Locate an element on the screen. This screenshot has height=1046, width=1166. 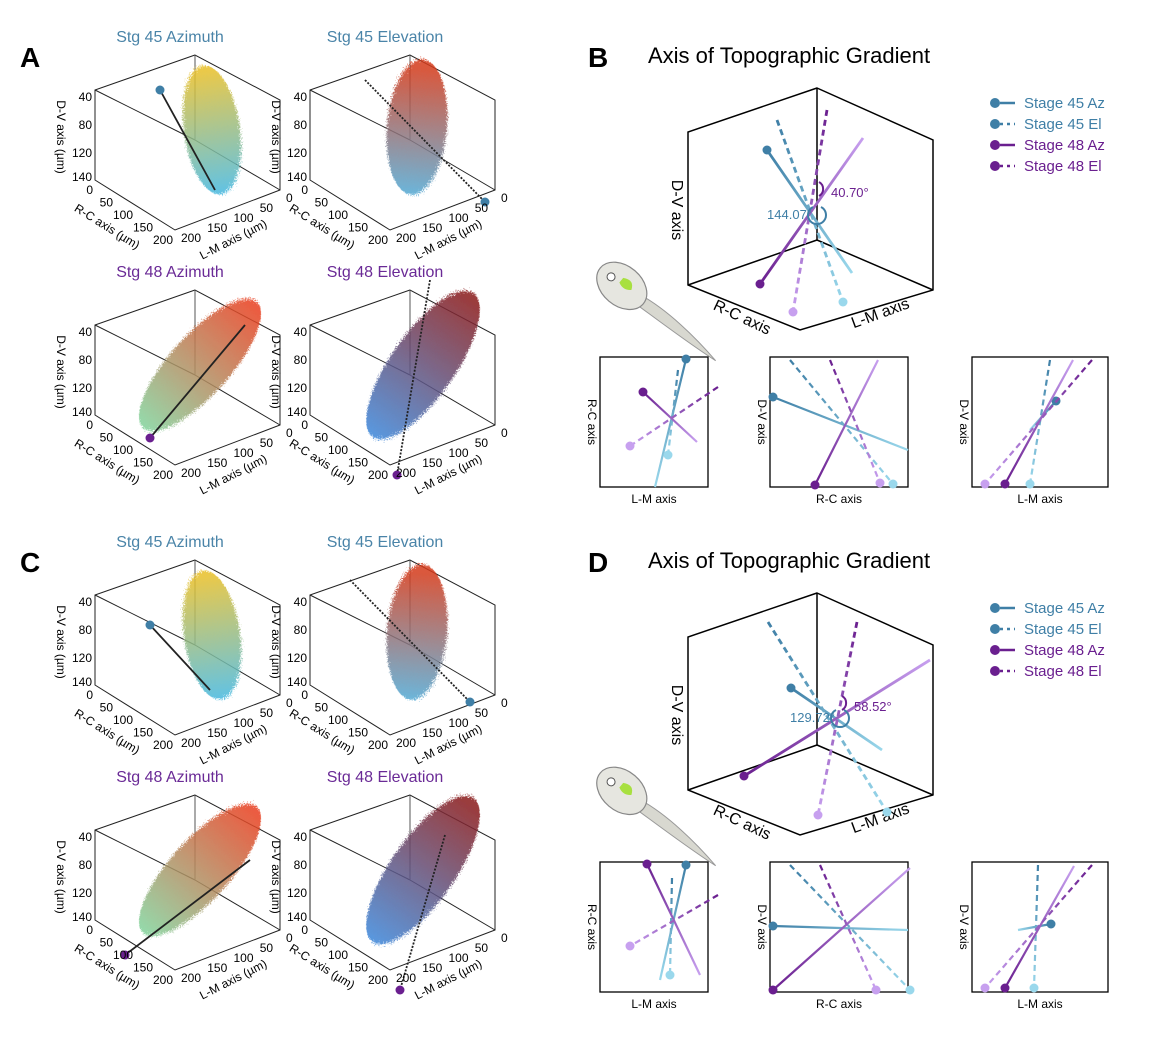
plot-title: Stg 45 Azimuth is located at coordinates (170, 542).